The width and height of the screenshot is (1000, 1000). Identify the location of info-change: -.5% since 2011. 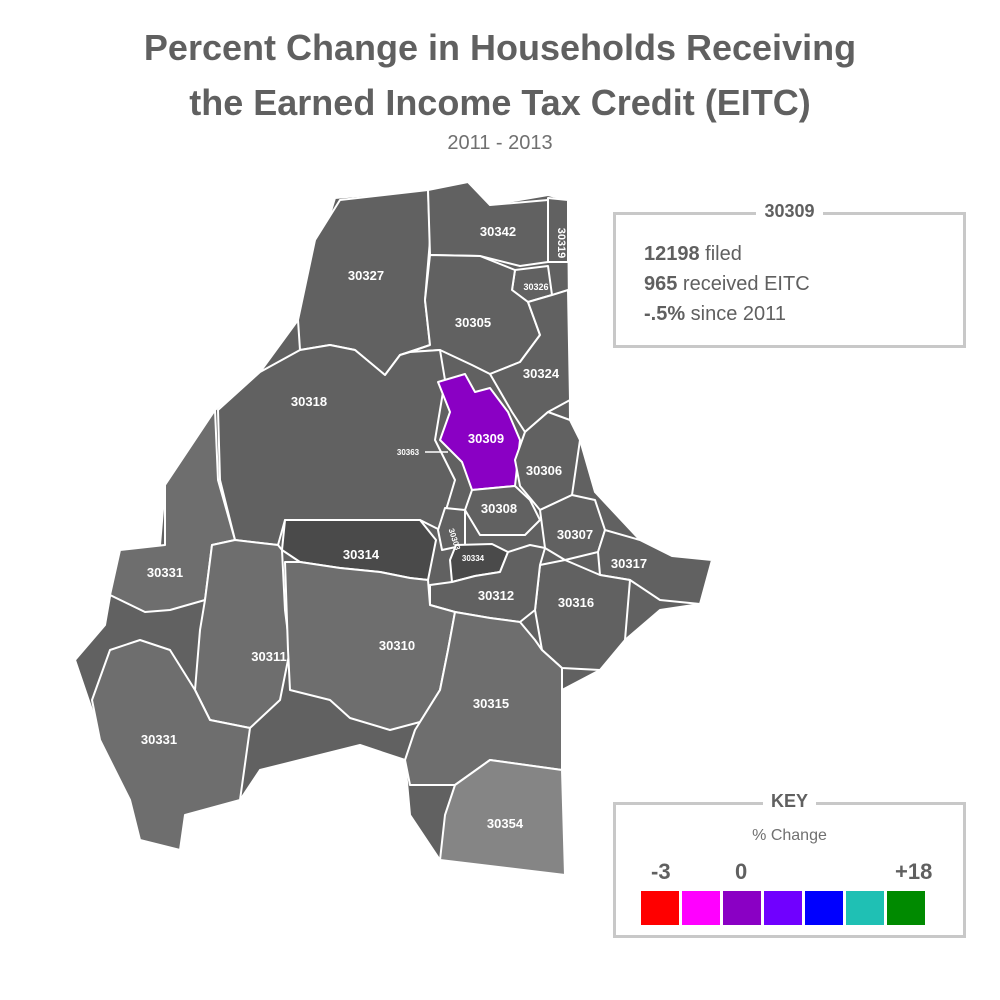
(715, 314).